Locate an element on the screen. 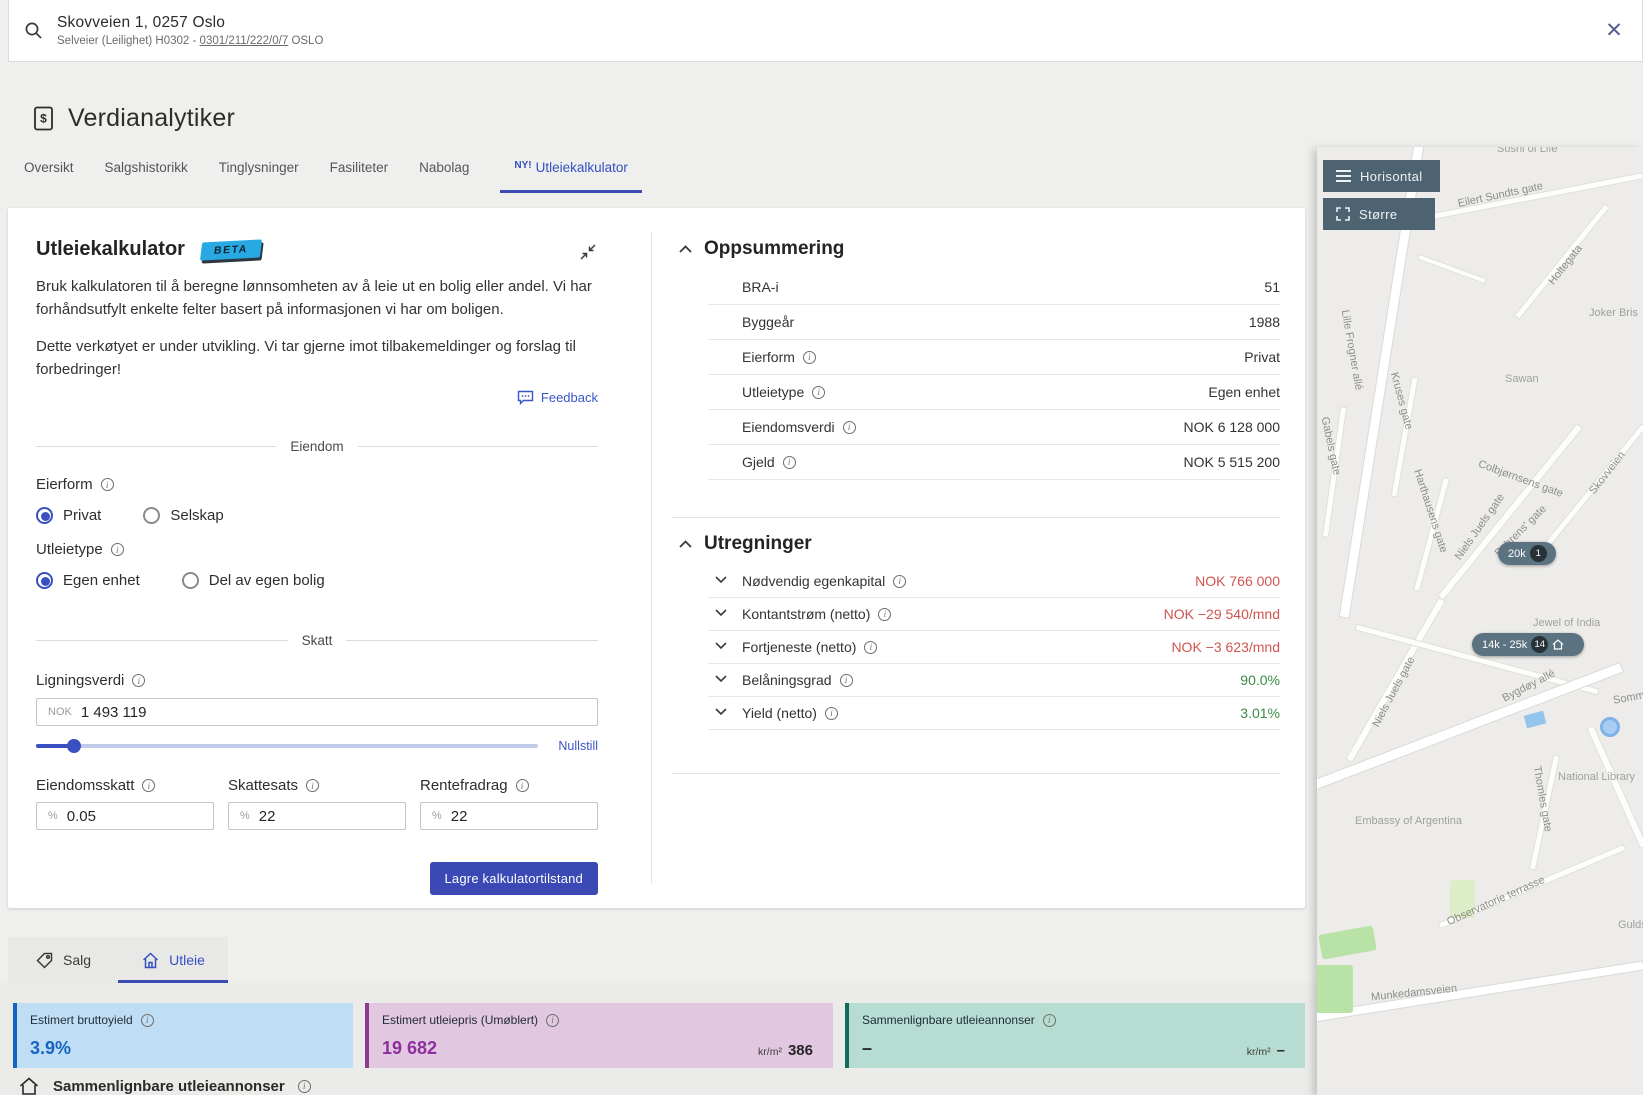 This screenshot has width=1643, height=1095. expand-icon is located at coordinates (1343, 214).